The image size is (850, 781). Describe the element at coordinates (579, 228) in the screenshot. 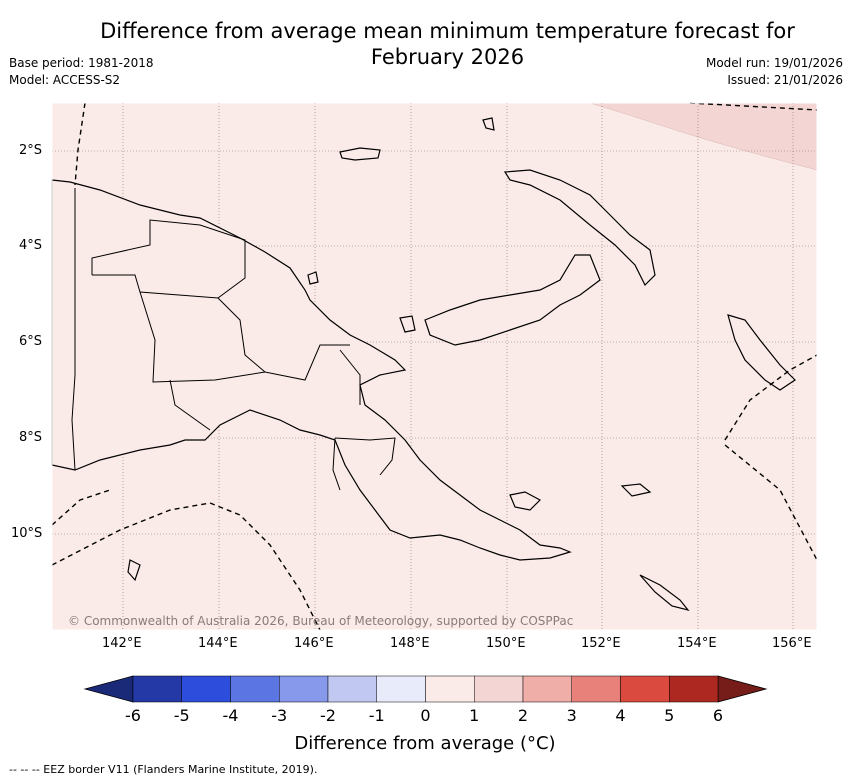

I see `new-ireland` at that location.